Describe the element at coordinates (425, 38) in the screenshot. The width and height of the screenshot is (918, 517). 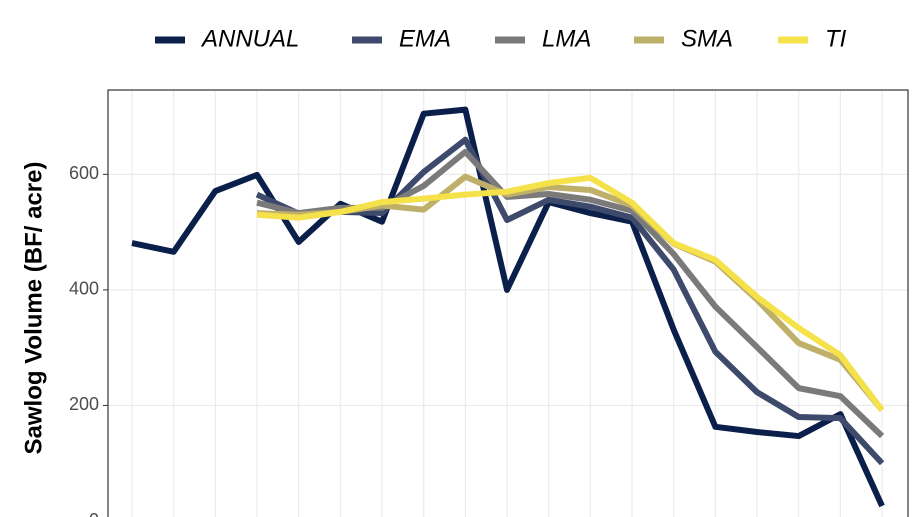
I see `legend-label: EMA` at that location.